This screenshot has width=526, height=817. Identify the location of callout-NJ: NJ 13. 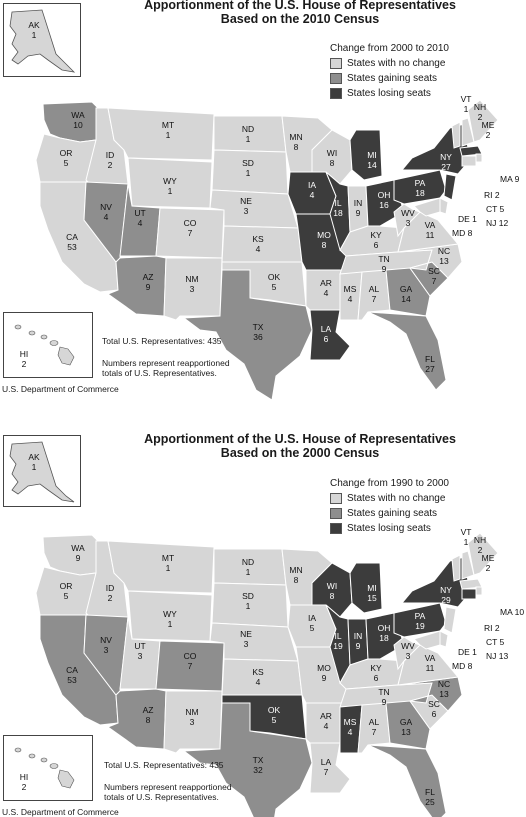
(497, 656).